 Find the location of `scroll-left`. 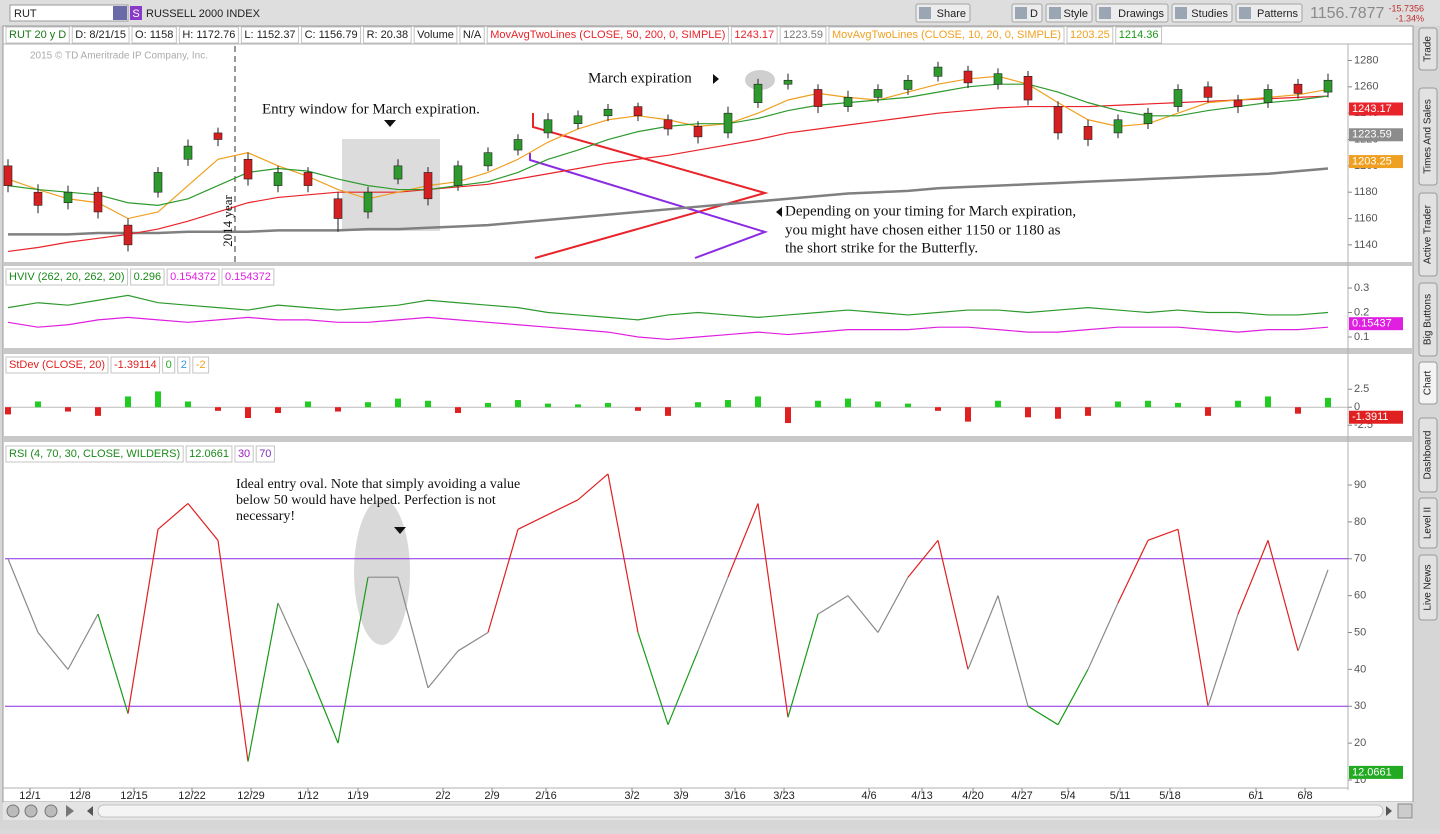

scroll-left is located at coordinates (90, 811).